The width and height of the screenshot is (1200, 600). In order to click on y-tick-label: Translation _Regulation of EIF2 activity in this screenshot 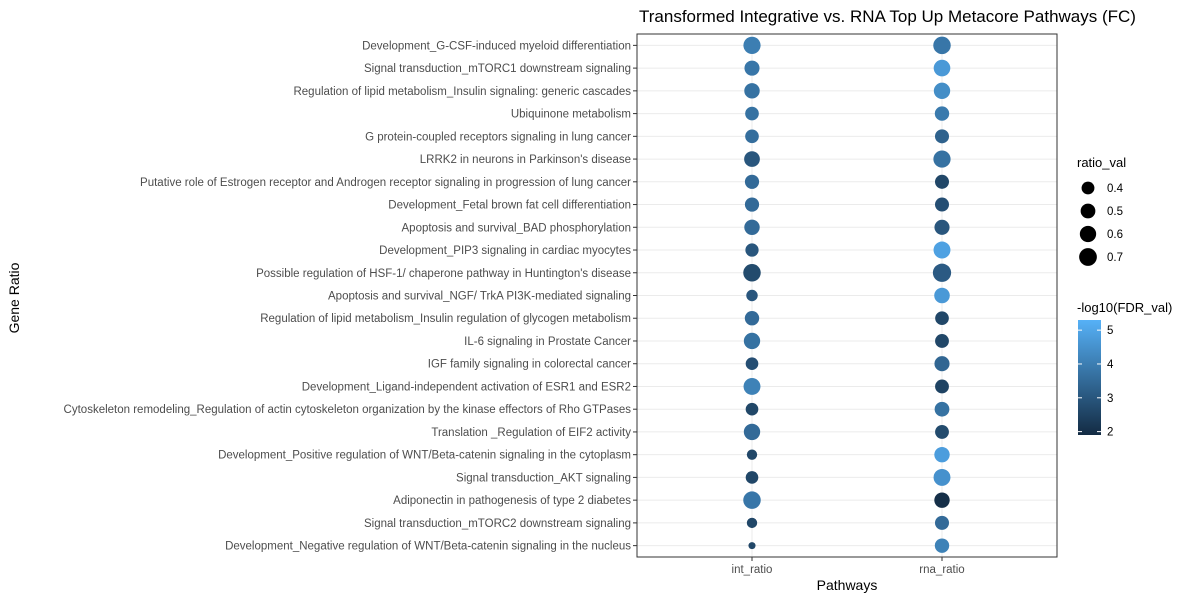, I will do `click(531, 433)`.